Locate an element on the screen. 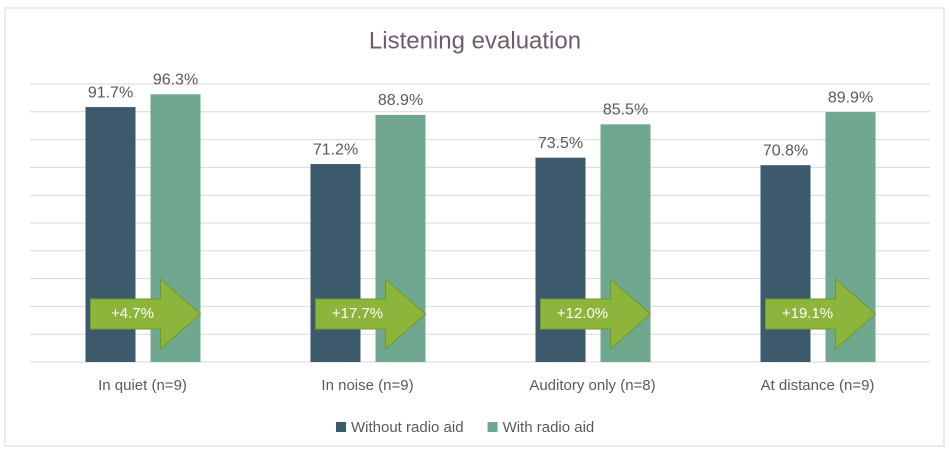 The width and height of the screenshot is (949, 455). data-label: 73.5% is located at coordinates (560, 143).